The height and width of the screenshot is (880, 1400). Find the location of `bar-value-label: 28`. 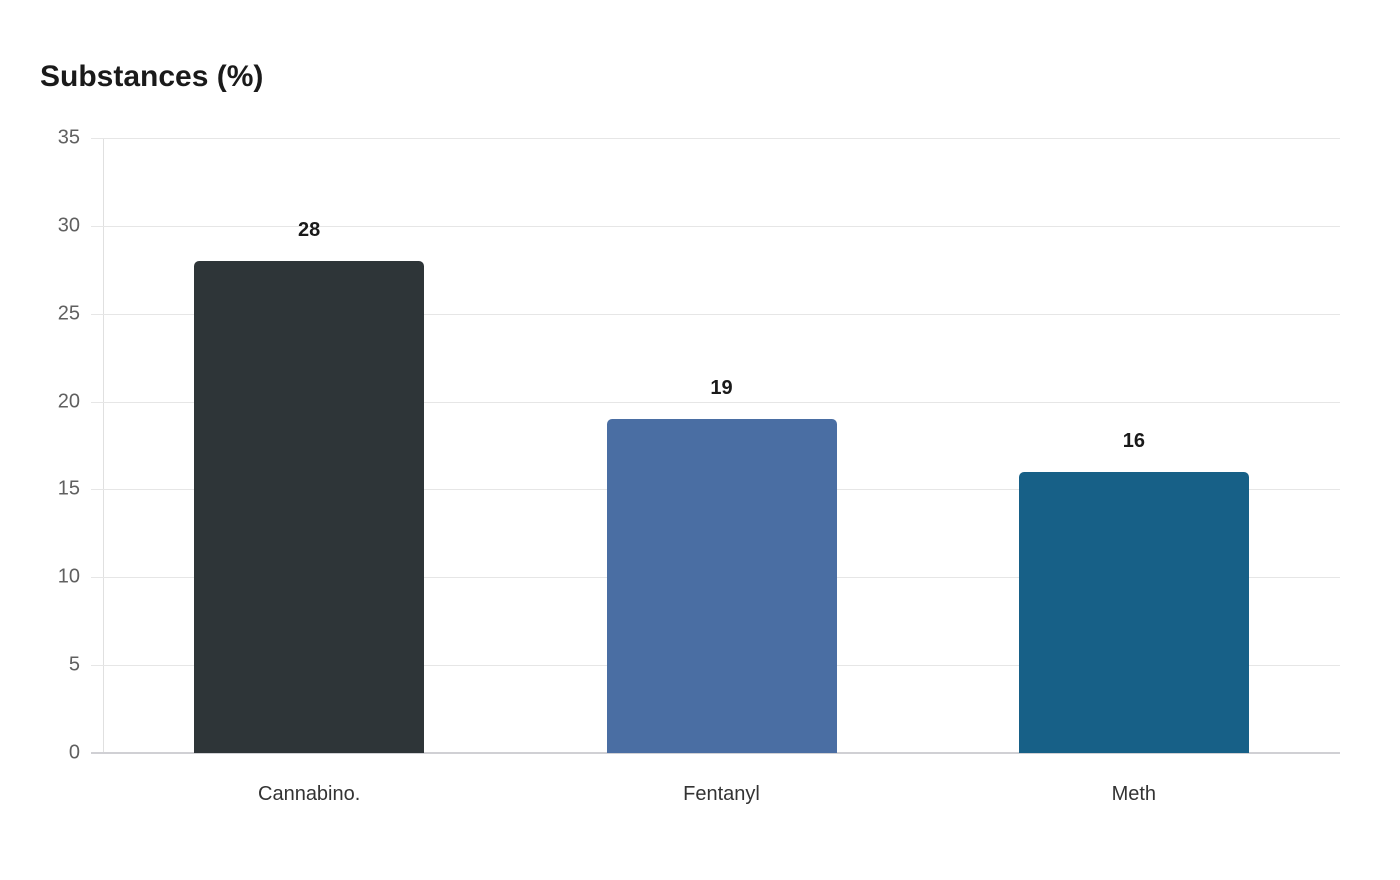

bar-value-label: 28 is located at coordinates (309, 230).